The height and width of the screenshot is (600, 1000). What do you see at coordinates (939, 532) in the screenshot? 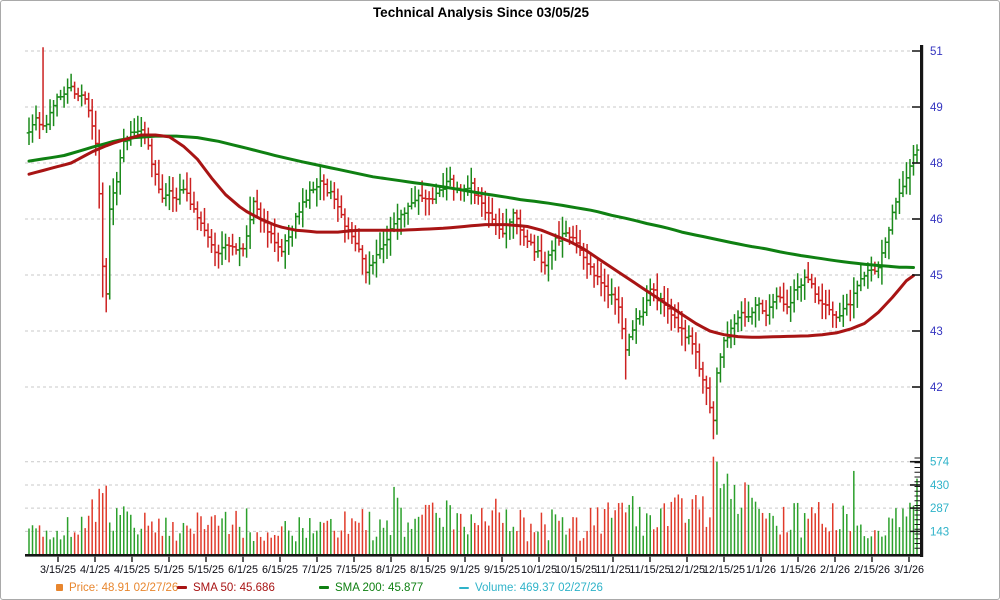
I see `volume-tick-label: 143` at bounding box center [939, 532].